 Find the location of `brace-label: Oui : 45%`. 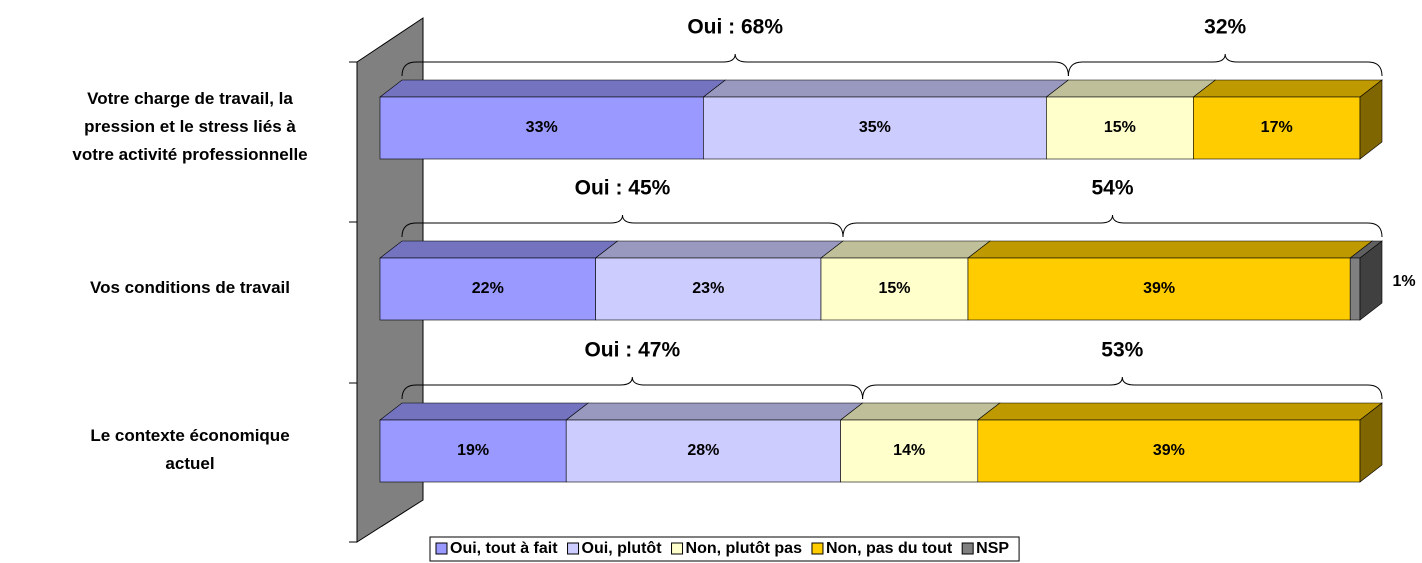

brace-label: Oui : 45% is located at coordinates (623, 188).